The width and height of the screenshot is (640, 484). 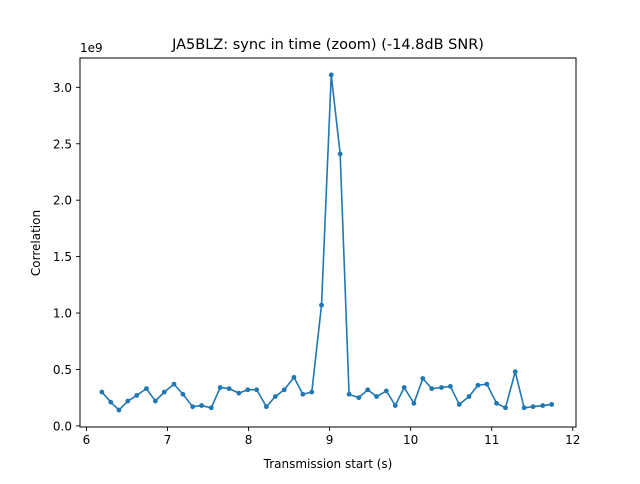 I want to click on x-tick-label: 12, so click(x=572, y=440).